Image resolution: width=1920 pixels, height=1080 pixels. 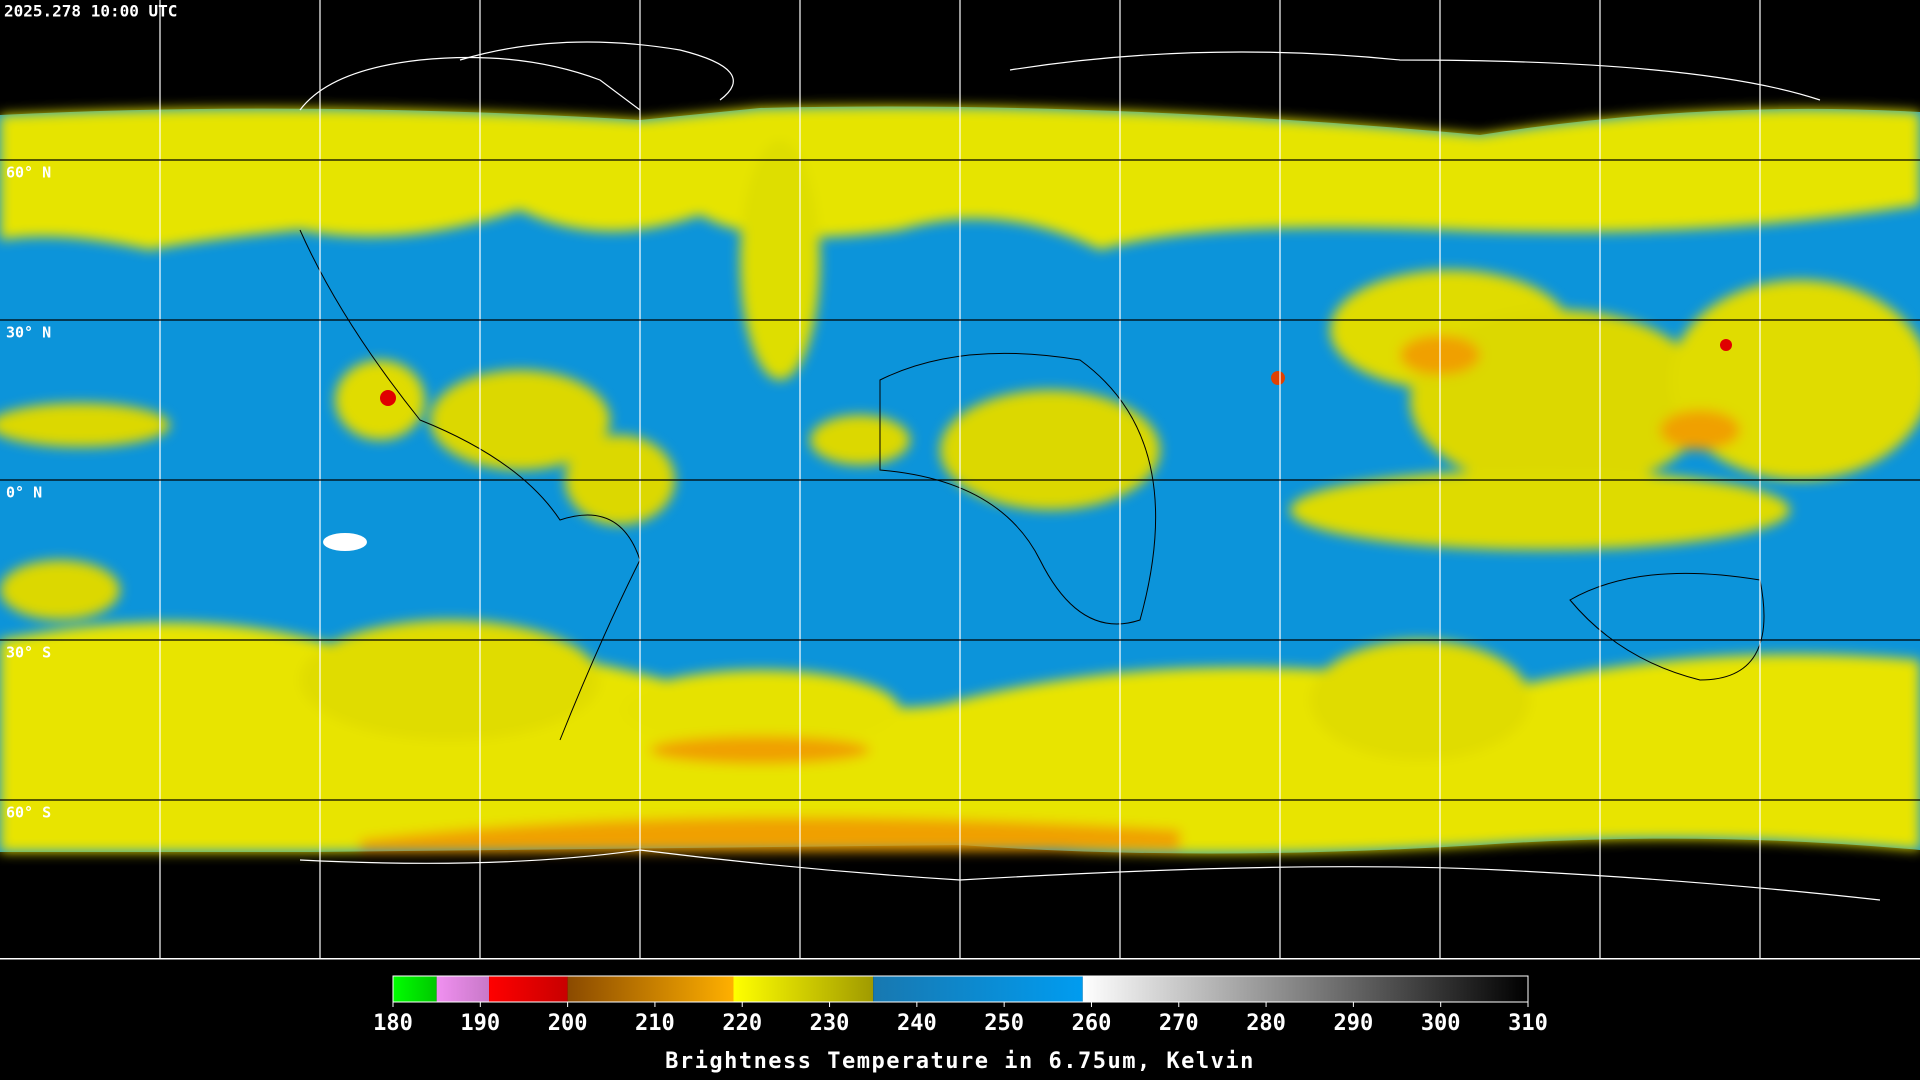 I want to click on colorbar-tick-label: 310, so click(x=1528, y=1023).